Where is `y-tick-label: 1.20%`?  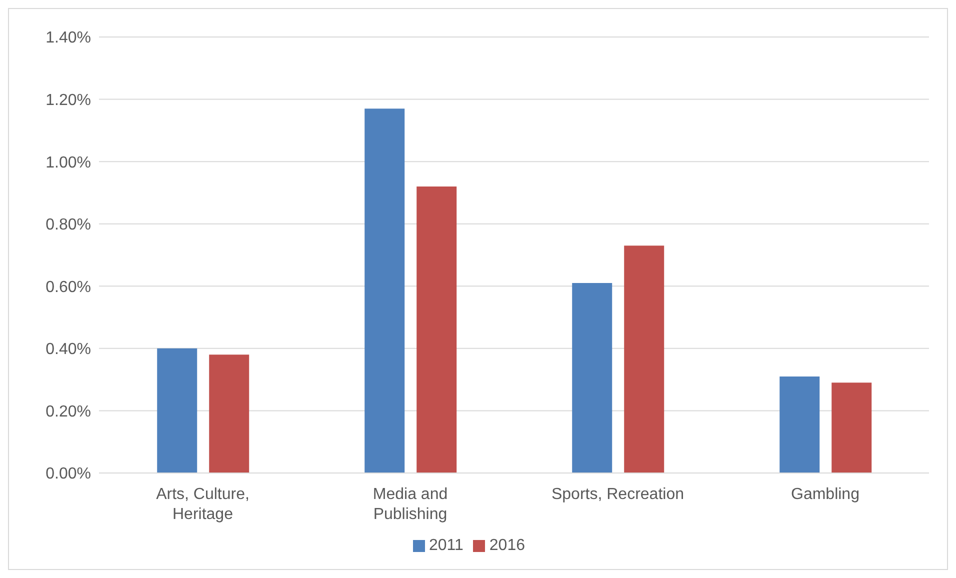 y-tick-label: 1.20% is located at coordinates (68, 100).